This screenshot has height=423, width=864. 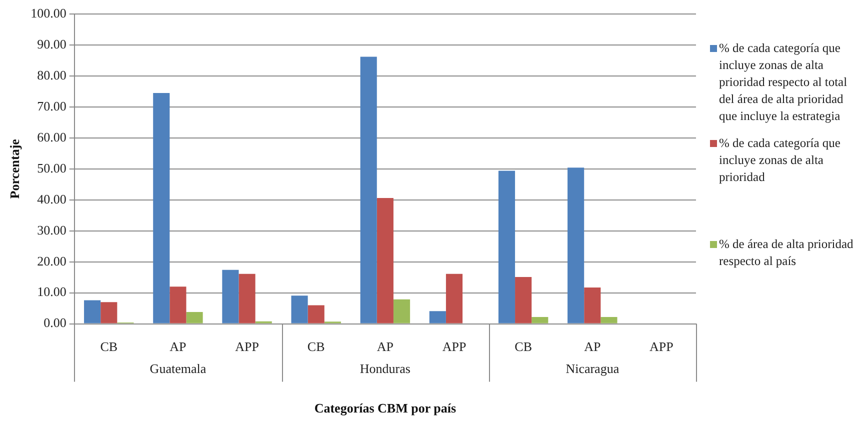 What do you see at coordinates (385, 408) in the screenshot?
I see `x-axis-title: Categorías CBM por país` at bounding box center [385, 408].